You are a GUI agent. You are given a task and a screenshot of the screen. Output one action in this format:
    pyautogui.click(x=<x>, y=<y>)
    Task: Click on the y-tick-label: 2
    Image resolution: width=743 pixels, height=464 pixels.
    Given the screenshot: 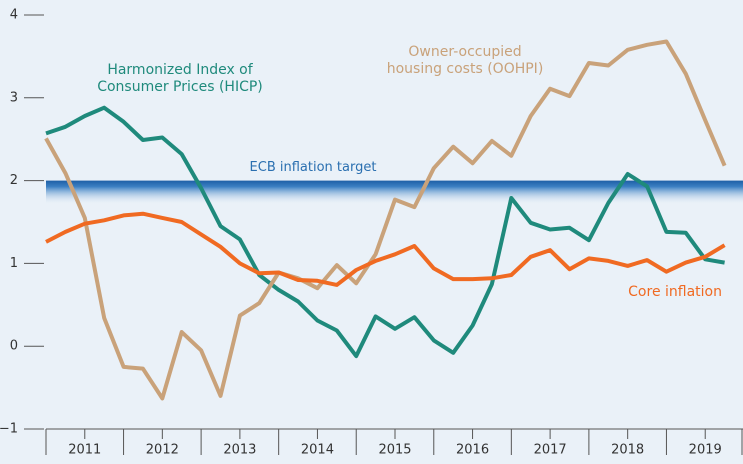 What is the action you would take?
    pyautogui.click(x=14, y=180)
    